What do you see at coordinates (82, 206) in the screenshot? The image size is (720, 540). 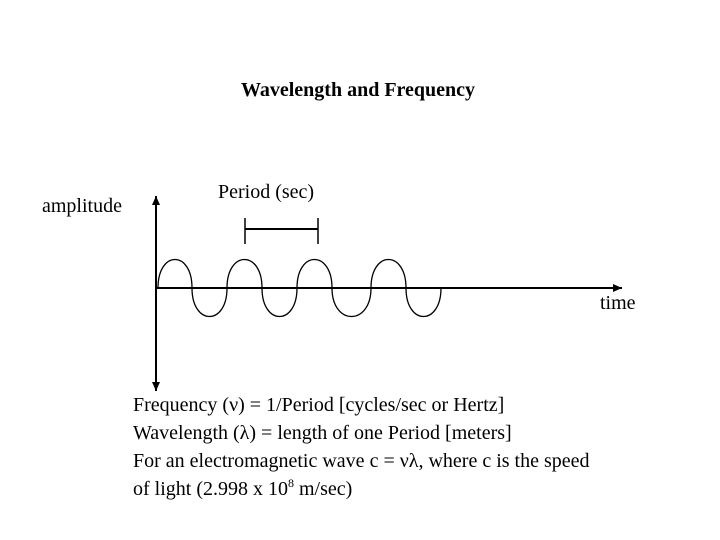 I see `amplitude-label: amplitude` at bounding box center [82, 206].